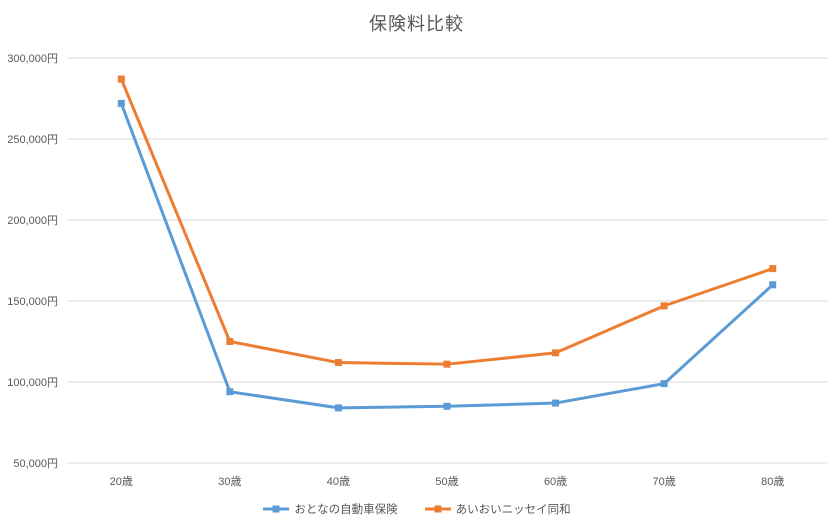 Image resolution: width=833 pixels, height=523 pixels. Describe the element at coordinates (416, 509) in the screenshot. I see `chart-legend: おとなの自動車保険 あいおいニッセイ同和` at that location.